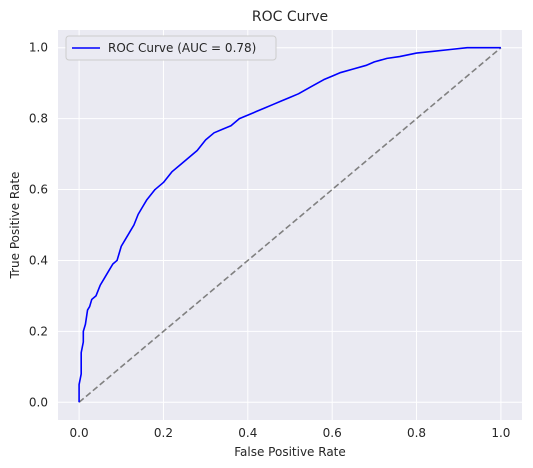  I want to click on y-tick-label: 0.6, so click(38, 190).